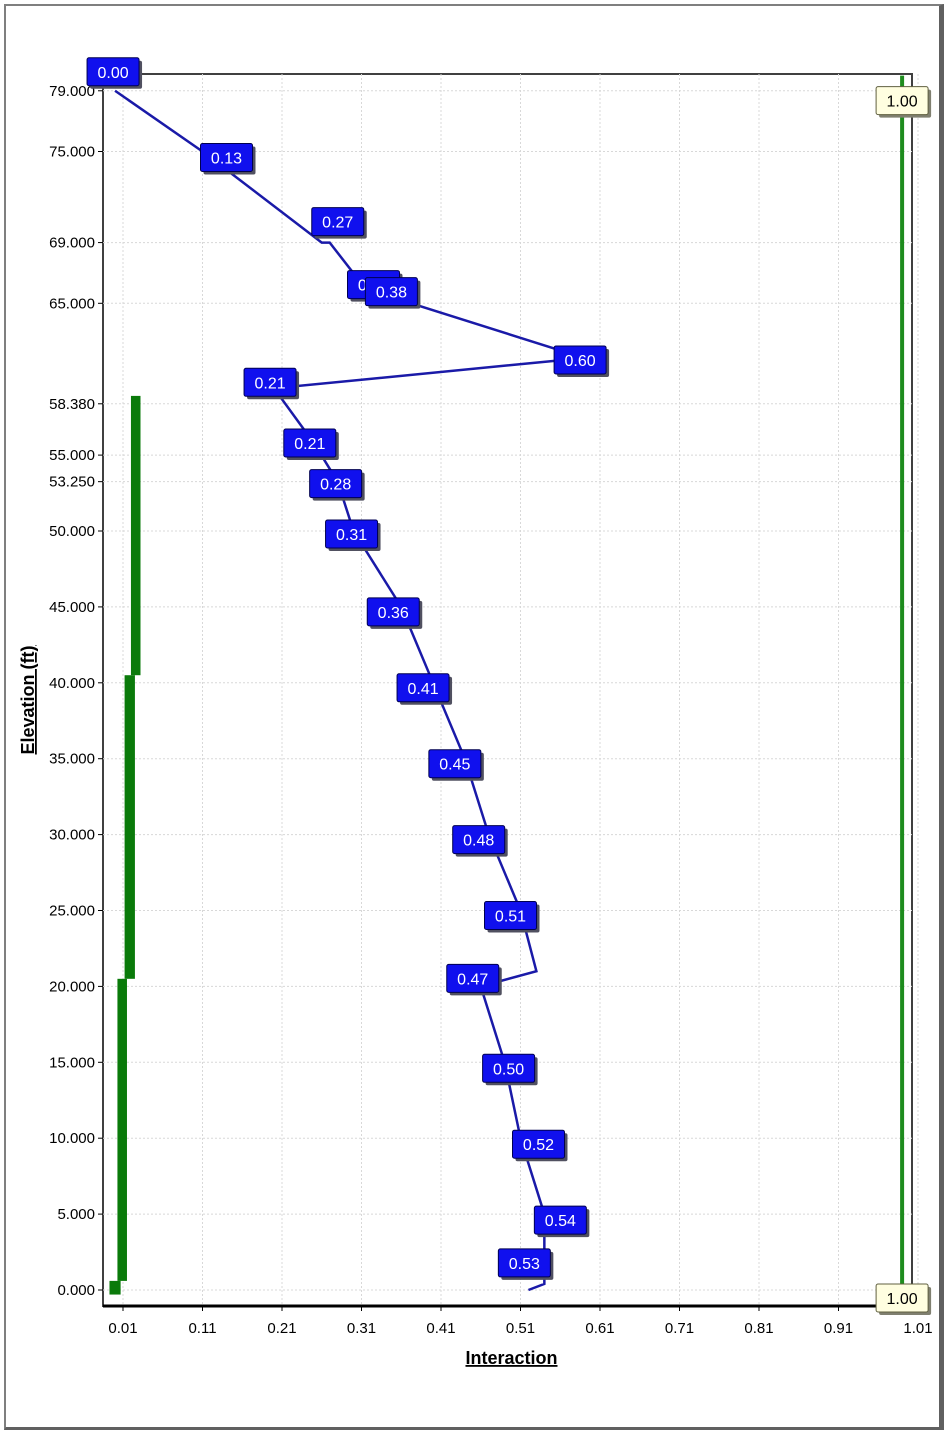 The height and width of the screenshot is (1433, 952). Describe the element at coordinates (511, 1358) in the screenshot. I see `x-axis-label: Interaction` at that location.